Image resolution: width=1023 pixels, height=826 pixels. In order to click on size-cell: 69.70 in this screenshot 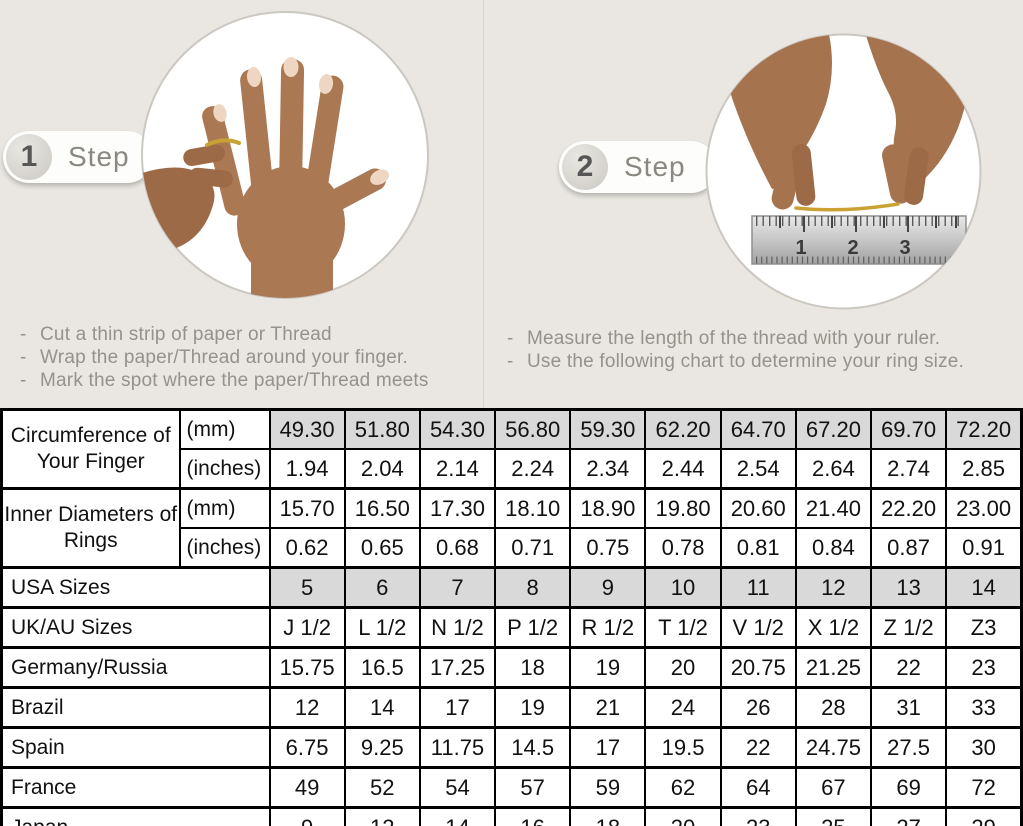, I will do `click(908, 429)`.